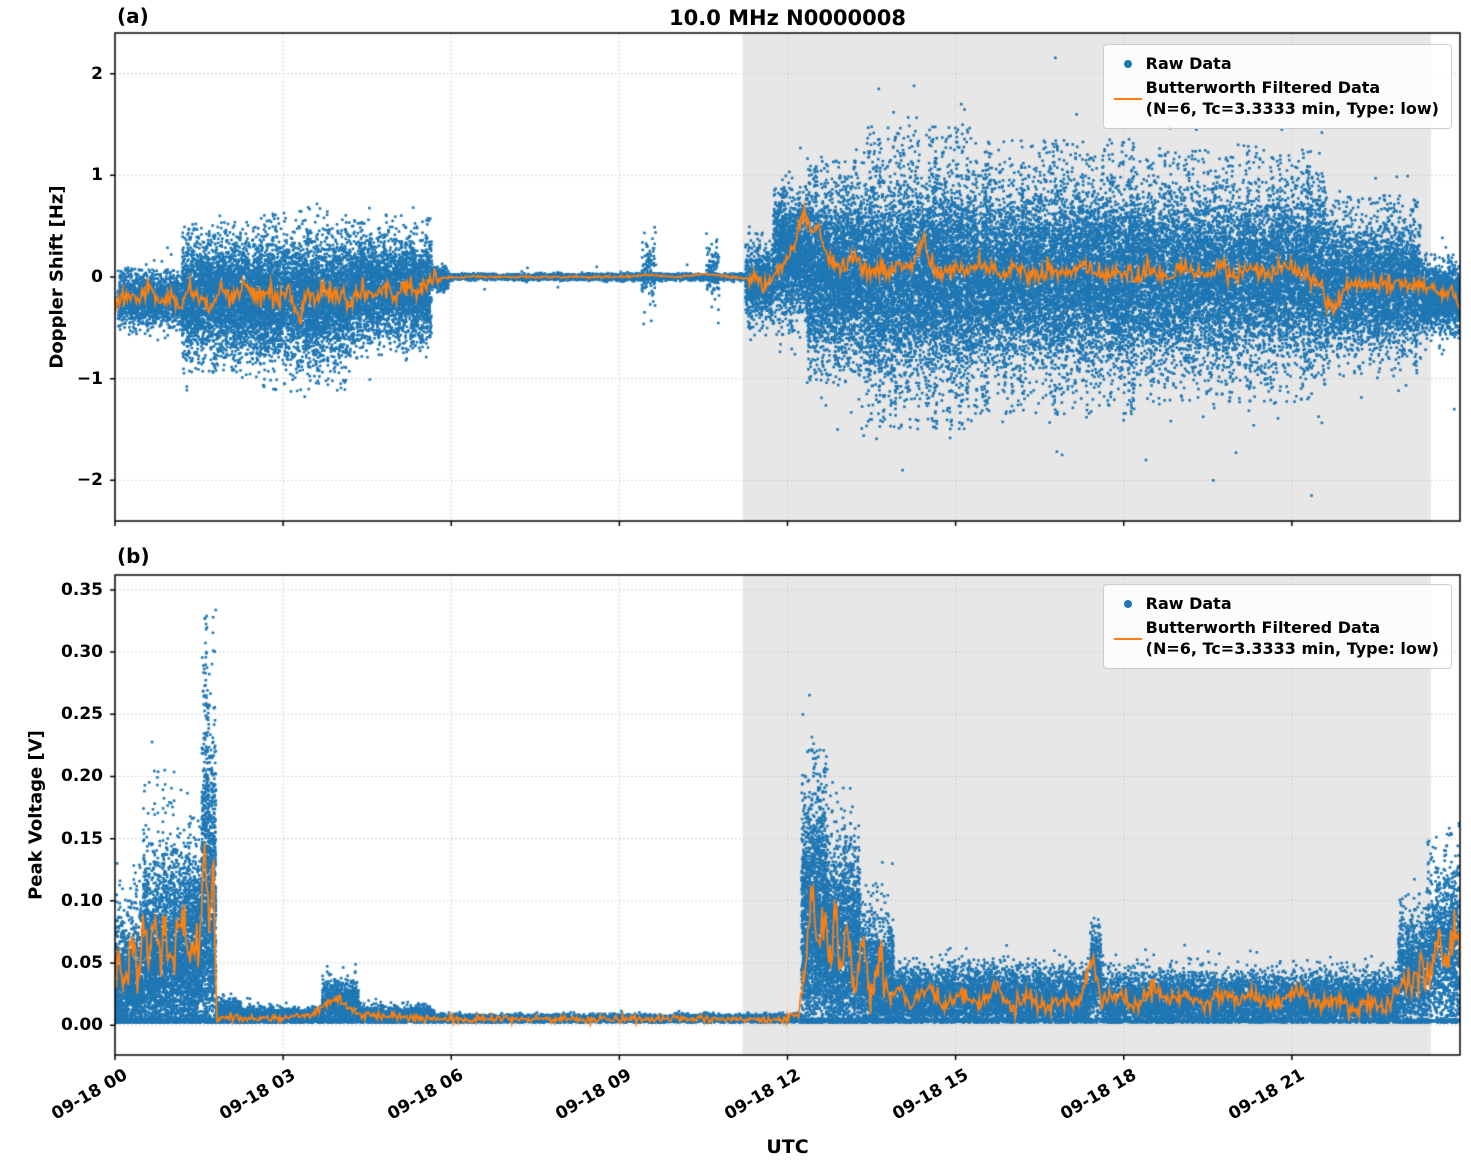 The image size is (1471, 1172). What do you see at coordinates (97, 277) in the screenshot?
I see `y-tick-label: 0` at bounding box center [97, 277].